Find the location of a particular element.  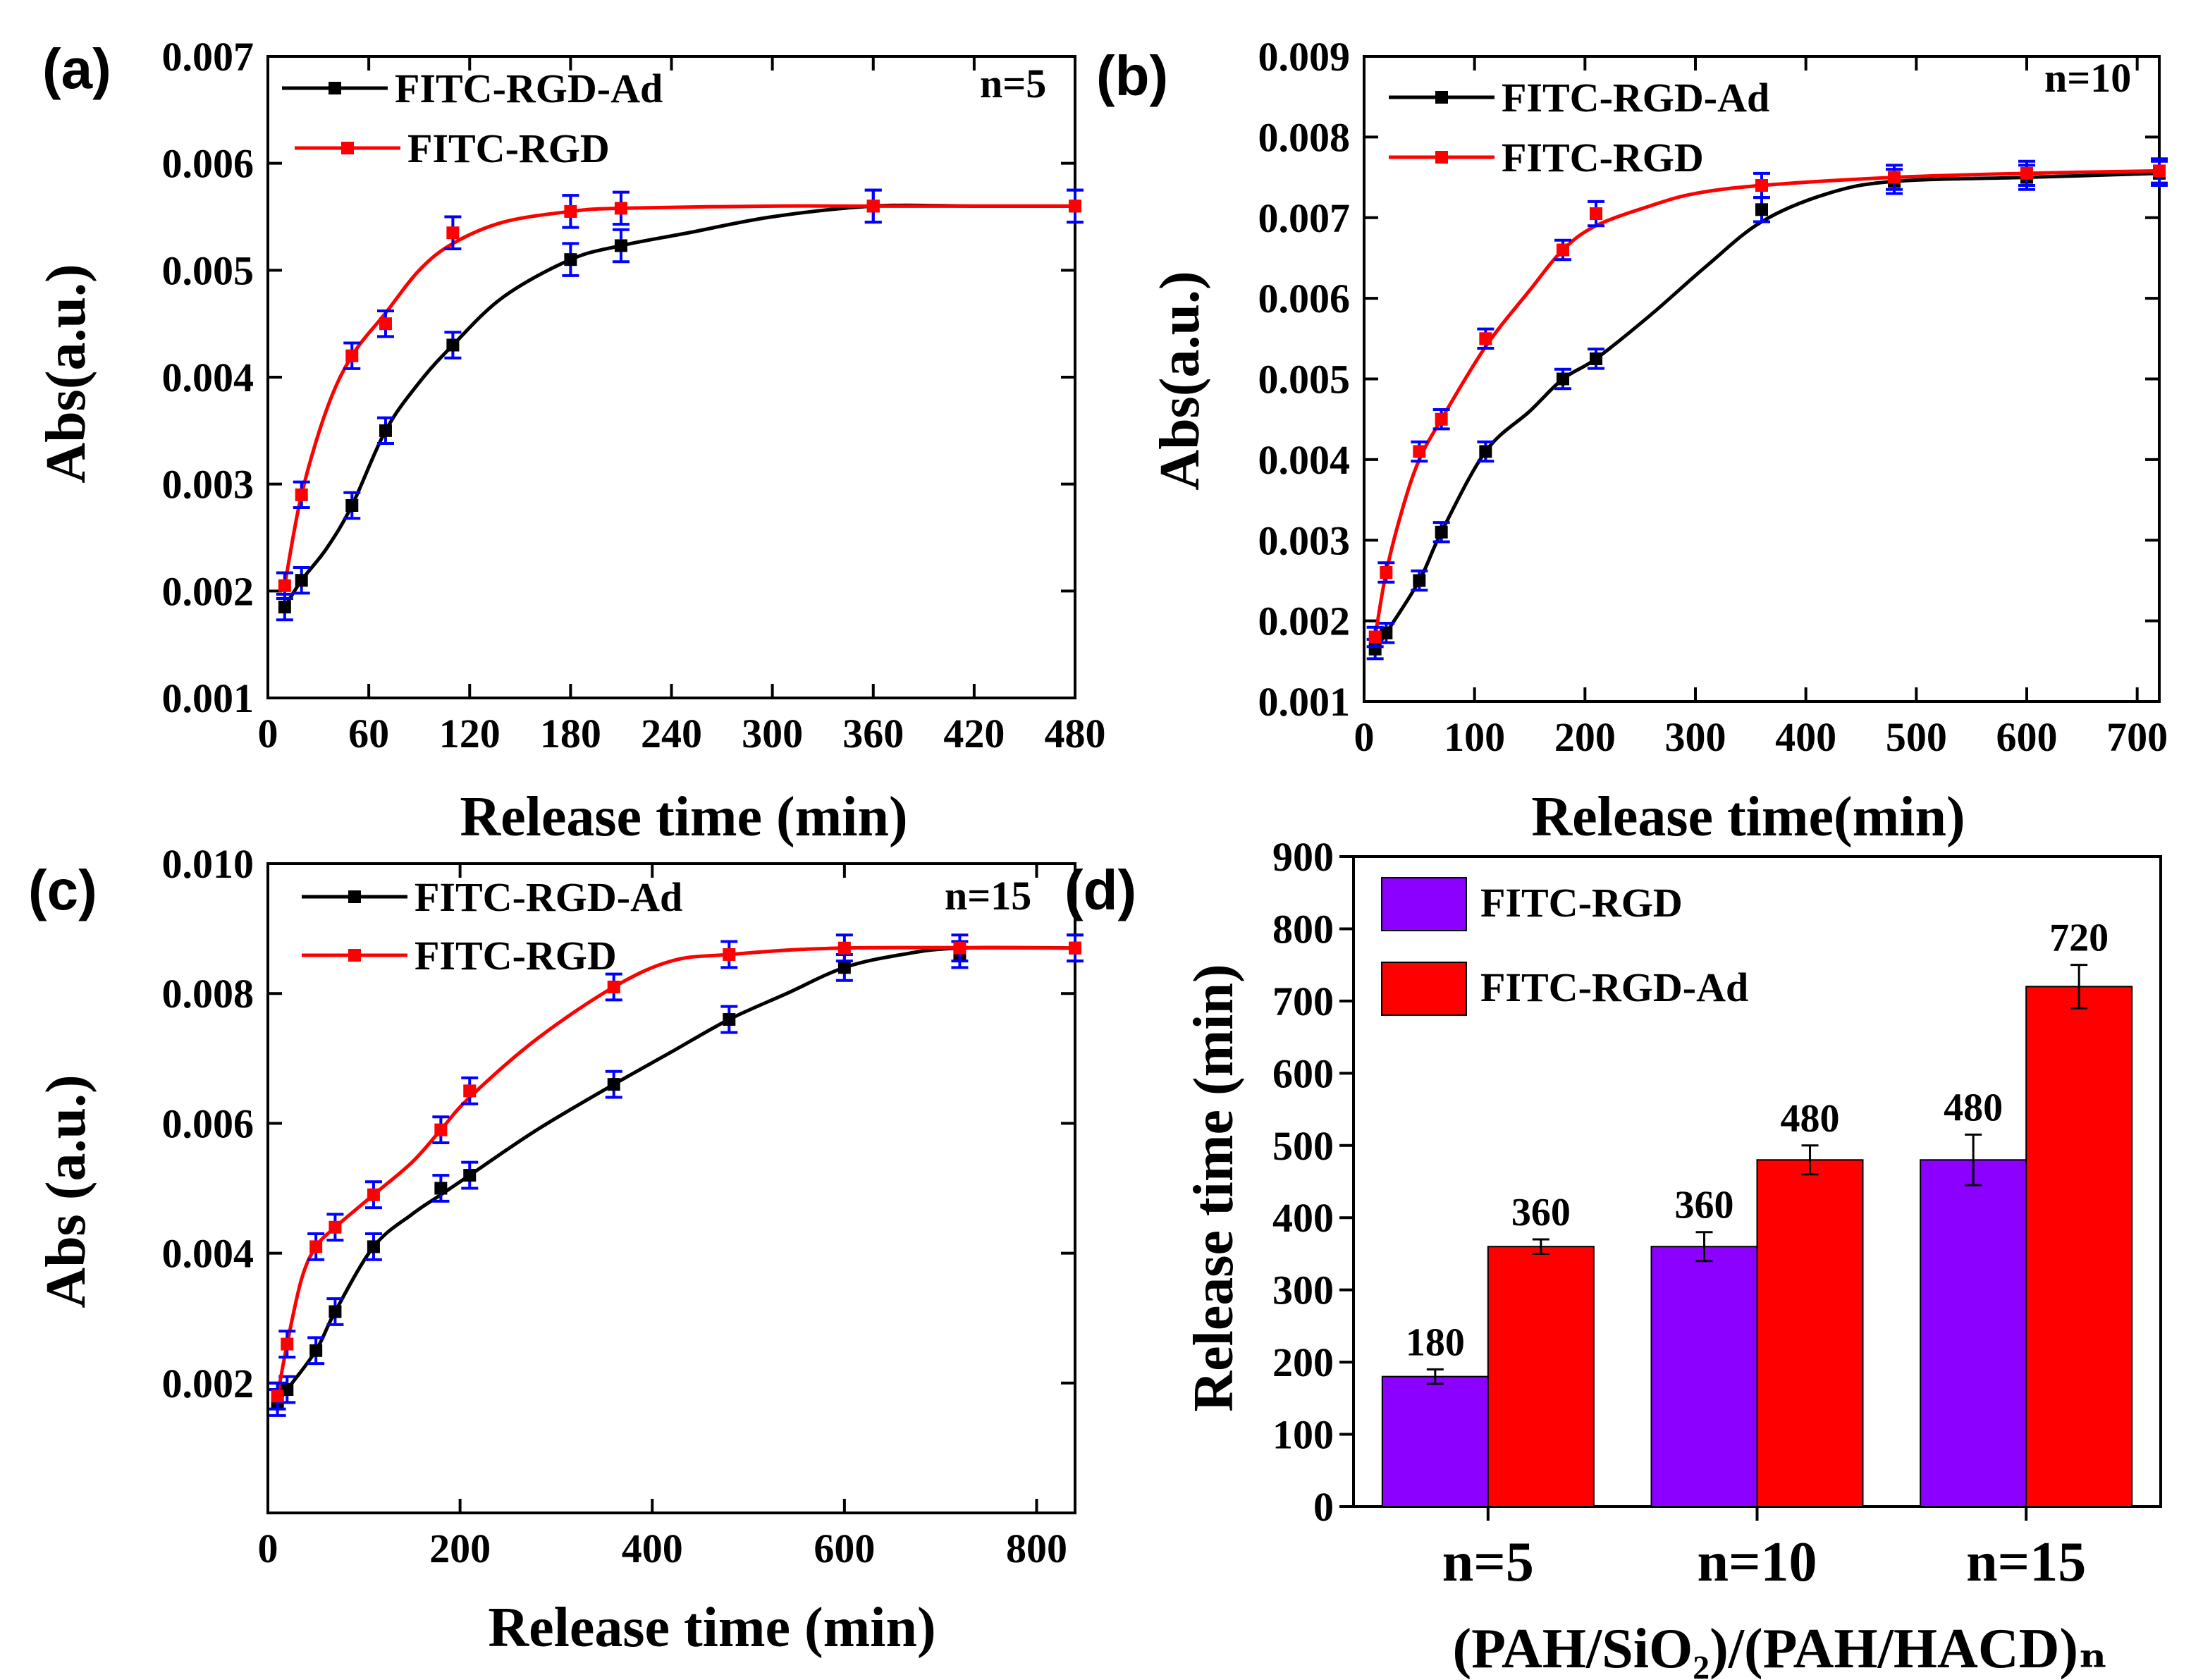

panel-c-xtick-label: 200 is located at coordinates (460, 1548).